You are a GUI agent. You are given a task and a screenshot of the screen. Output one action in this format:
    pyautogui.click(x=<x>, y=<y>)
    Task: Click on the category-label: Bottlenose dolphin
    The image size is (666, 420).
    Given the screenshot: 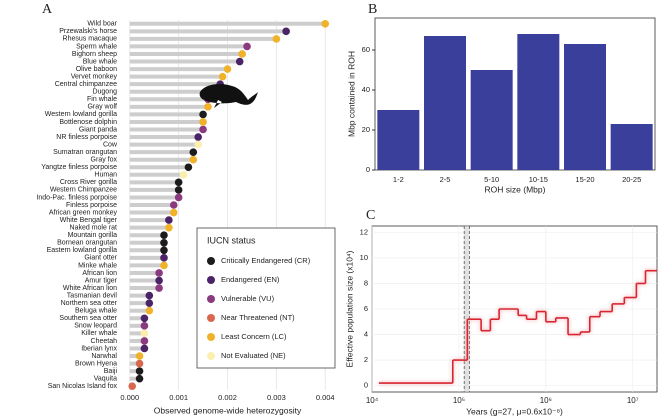 What is the action you would take?
    pyautogui.click(x=88, y=122)
    